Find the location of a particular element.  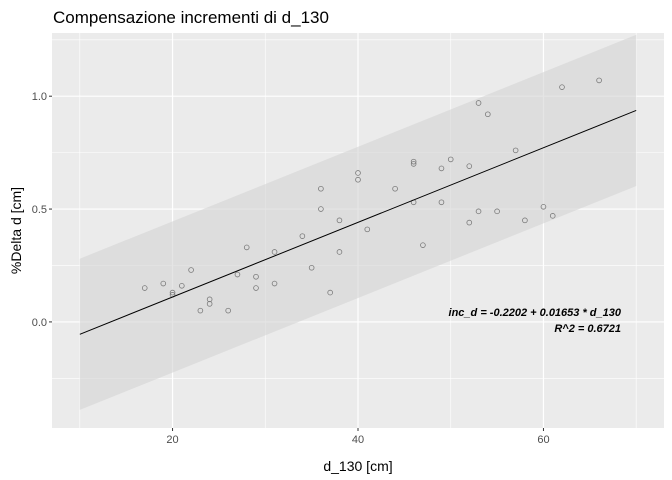

chart-title: Compensazione incrementi di d_130 is located at coordinates (191, 17).